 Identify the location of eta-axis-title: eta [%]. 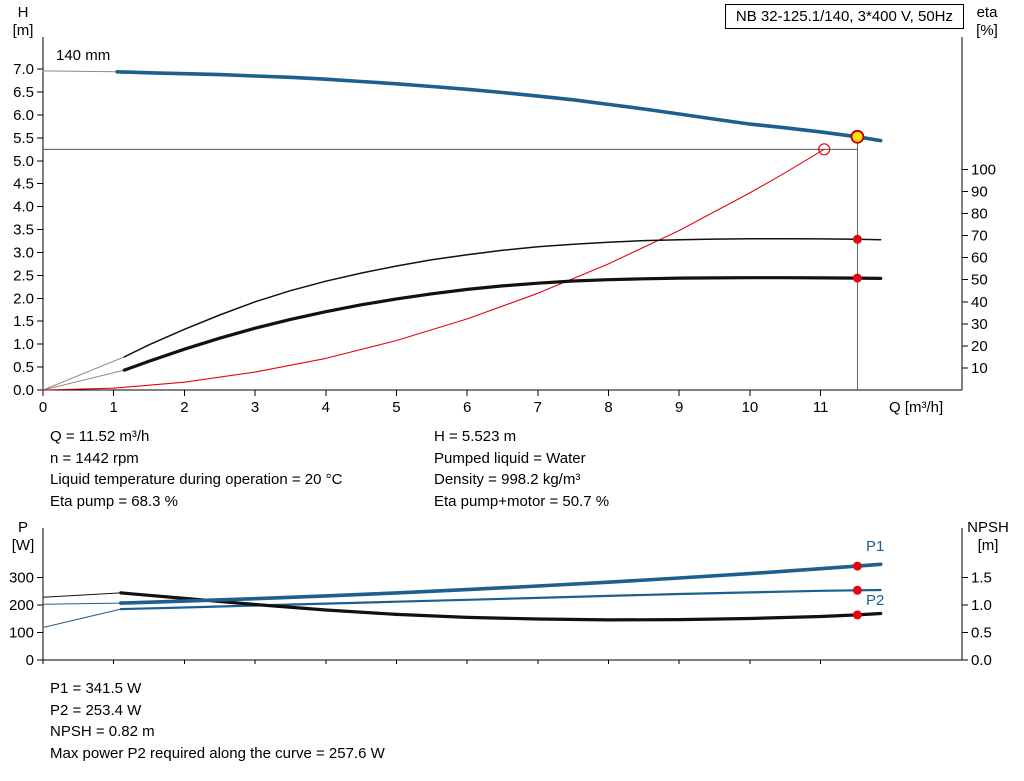
(987, 22).